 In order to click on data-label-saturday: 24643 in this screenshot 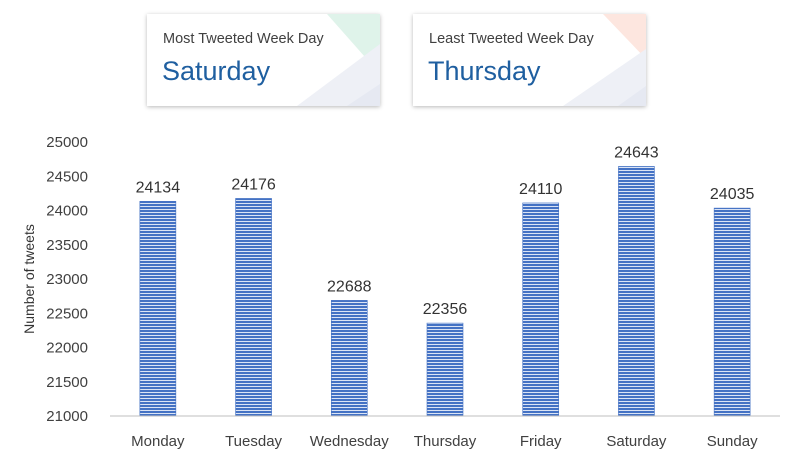, I will do `click(636, 152)`.